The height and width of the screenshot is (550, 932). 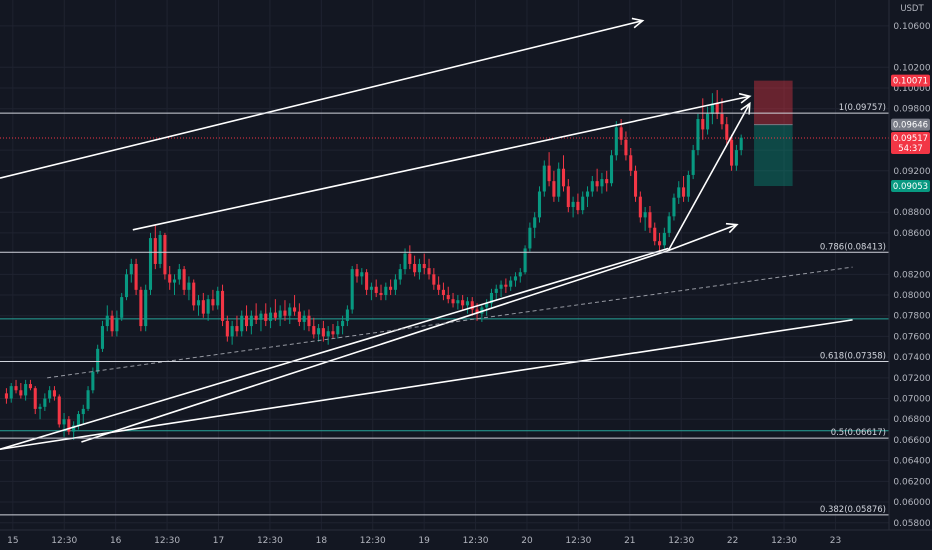 What do you see at coordinates (732, 541) in the screenshot?
I see `time-tick-label: 22` at bounding box center [732, 541].